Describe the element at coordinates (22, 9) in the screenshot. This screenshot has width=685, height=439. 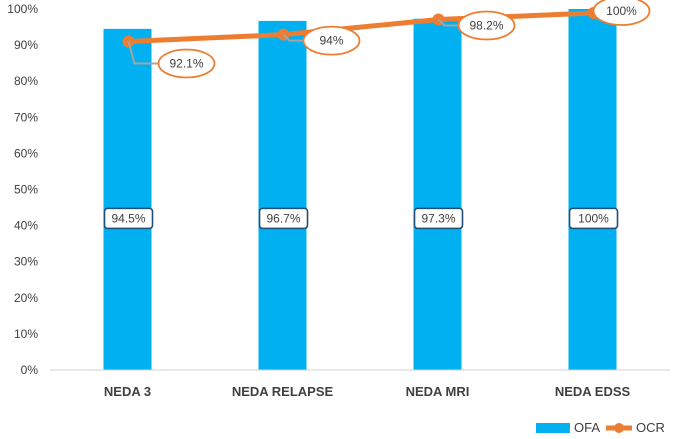
I see `y-tick-label: 100%` at that location.